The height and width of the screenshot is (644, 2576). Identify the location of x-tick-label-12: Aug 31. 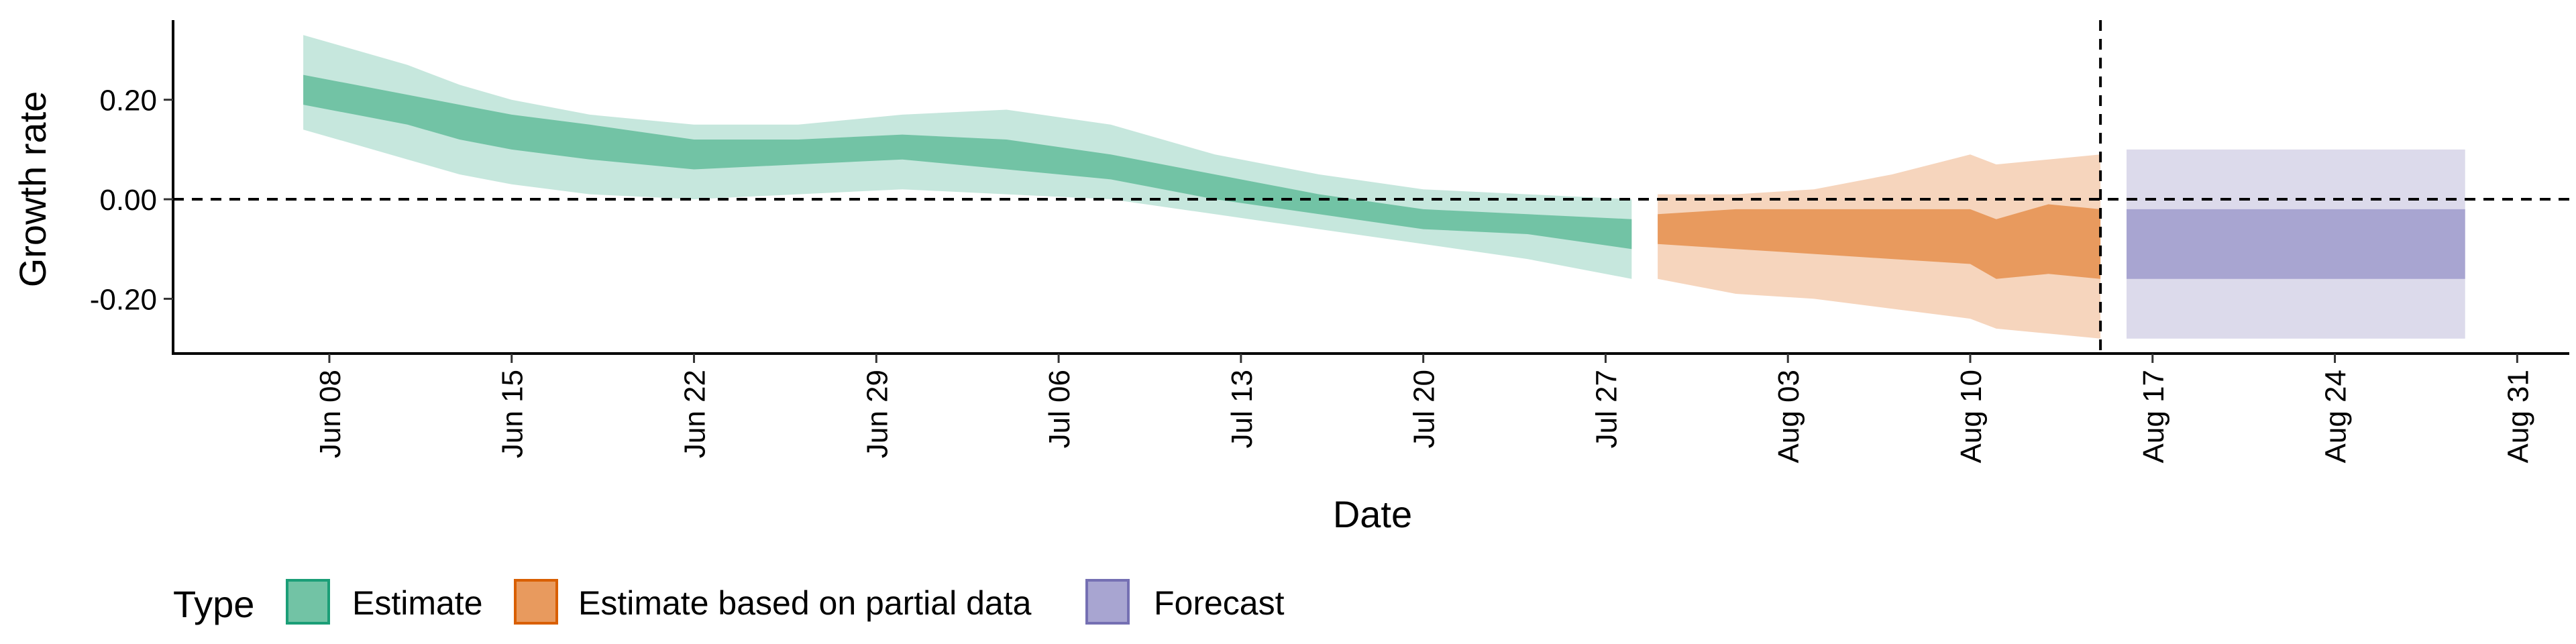
(2518, 416).